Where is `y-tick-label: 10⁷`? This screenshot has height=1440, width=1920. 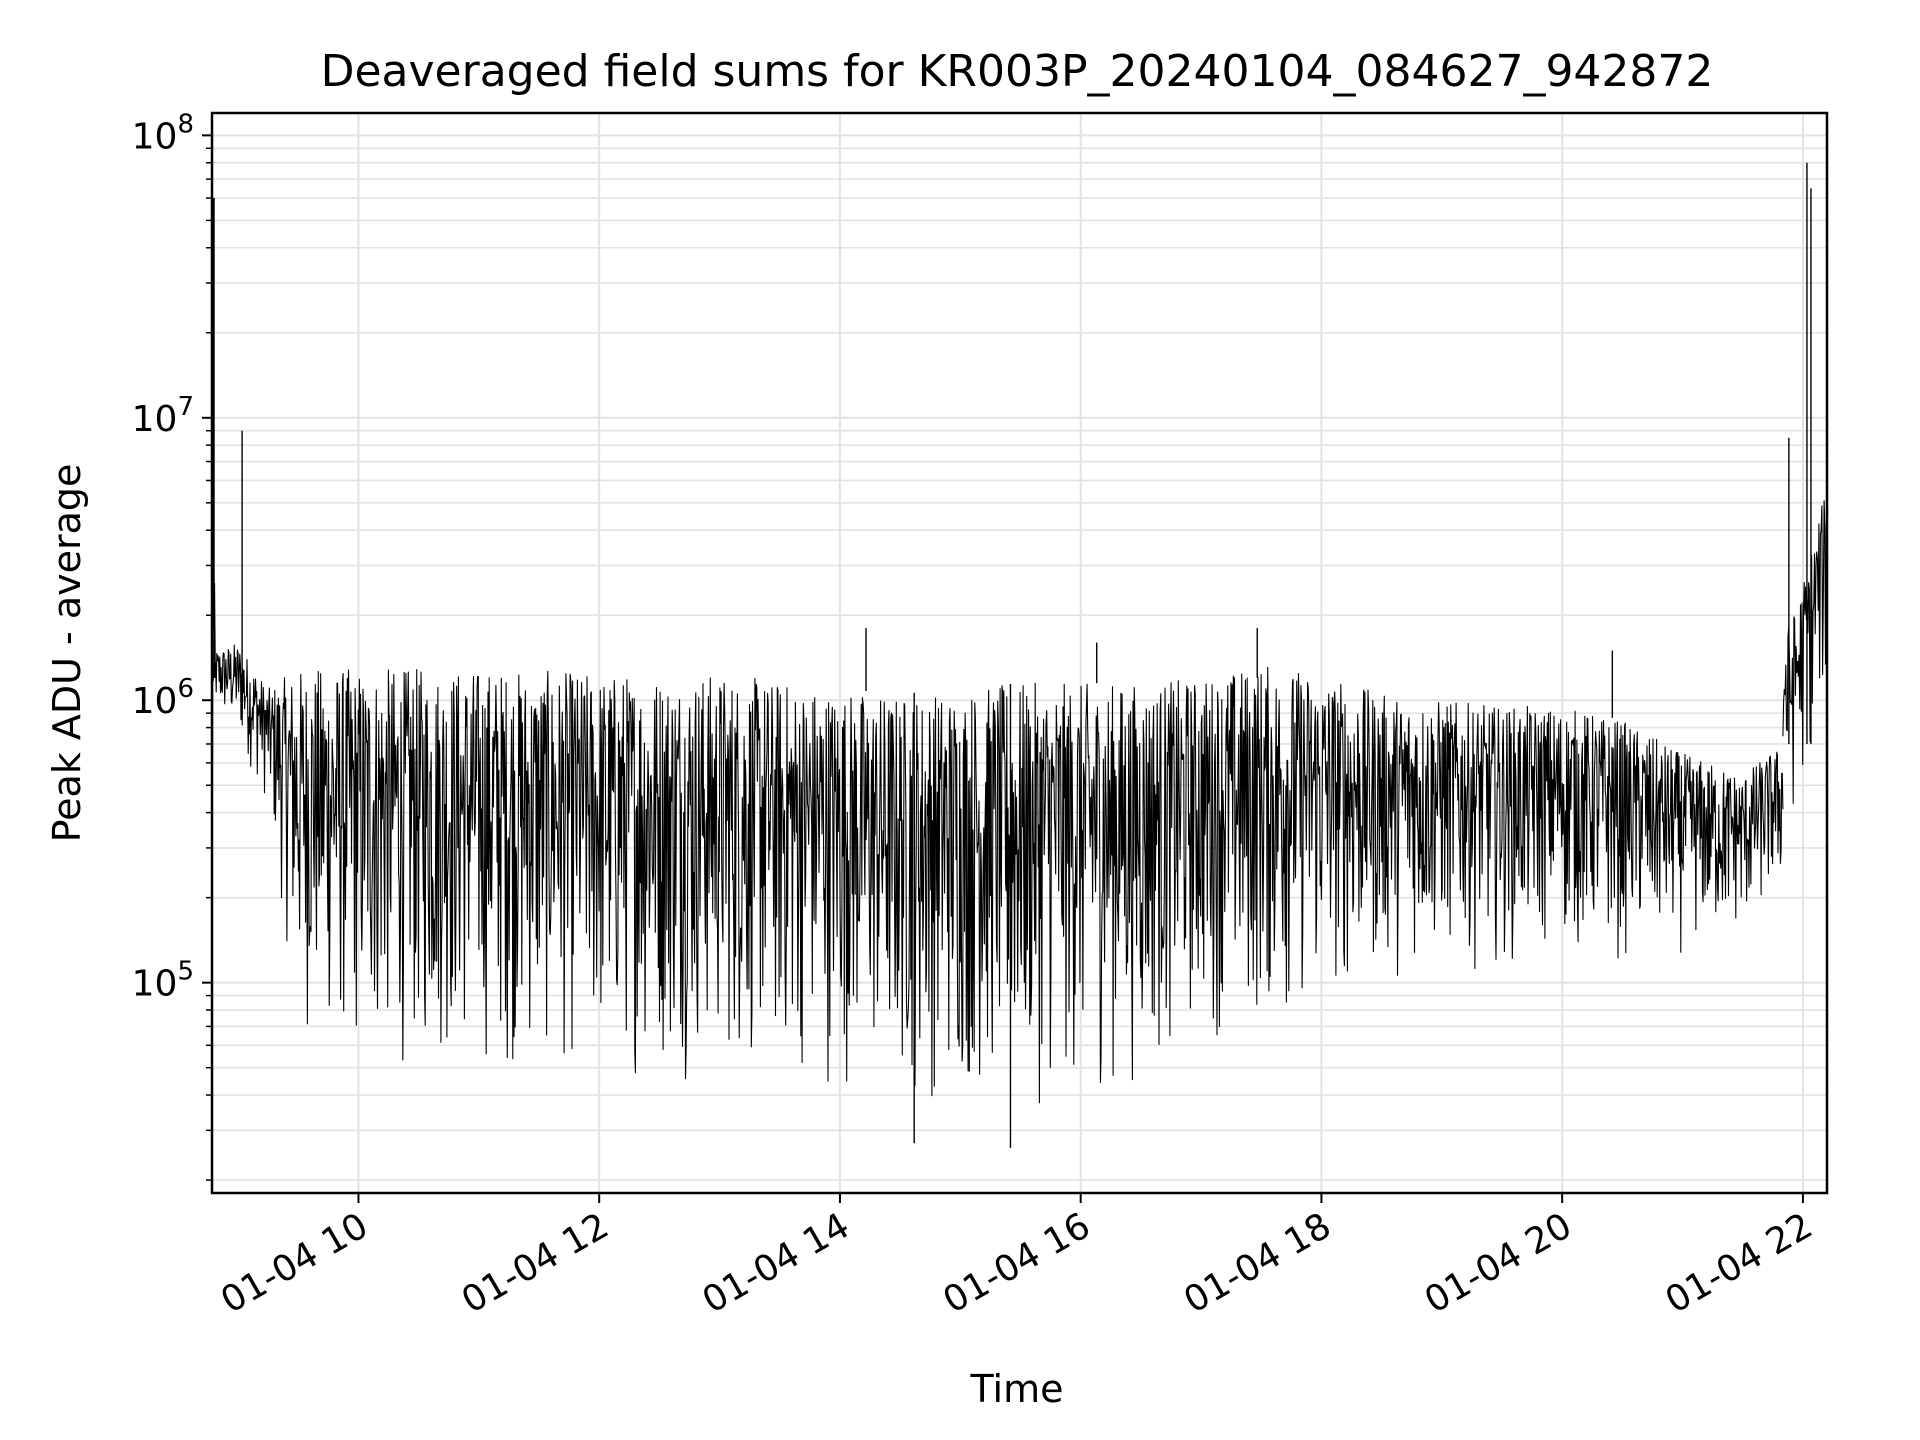 y-tick-label: 10⁷ is located at coordinates (163, 416).